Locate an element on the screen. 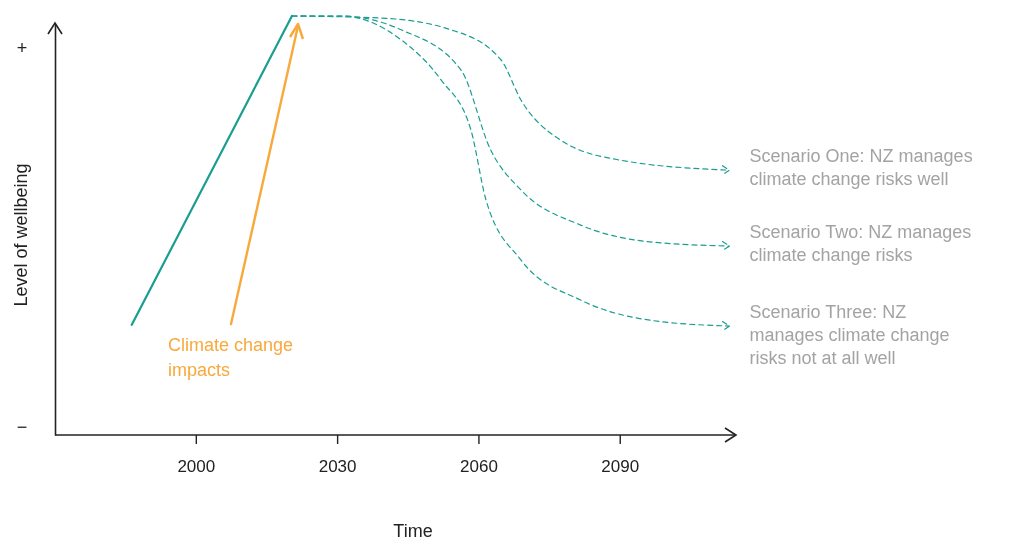 The height and width of the screenshot is (541, 1025). y-axis-title: Level of wellbeing is located at coordinates (20, 235).